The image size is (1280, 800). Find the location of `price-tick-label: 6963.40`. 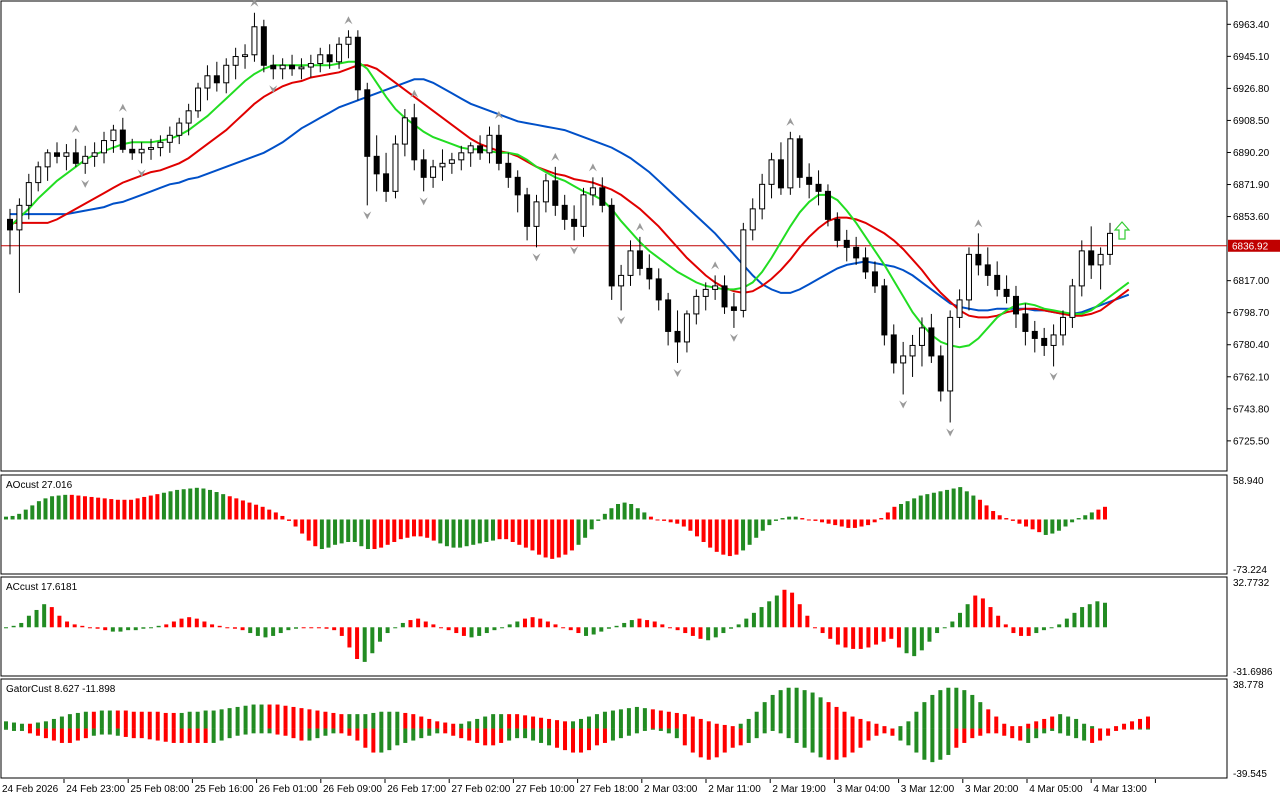

price-tick-label: 6963.40 is located at coordinates (1251, 25).